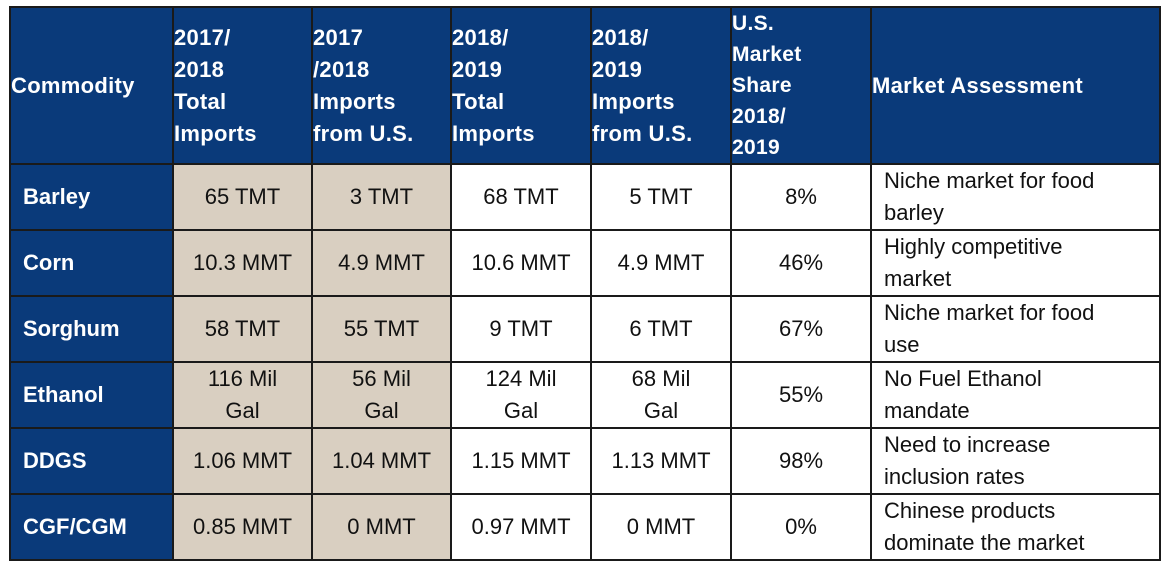  What do you see at coordinates (801, 461) in the screenshot?
I see `market-share-cell: 98%` at bounding box center [801, 461].